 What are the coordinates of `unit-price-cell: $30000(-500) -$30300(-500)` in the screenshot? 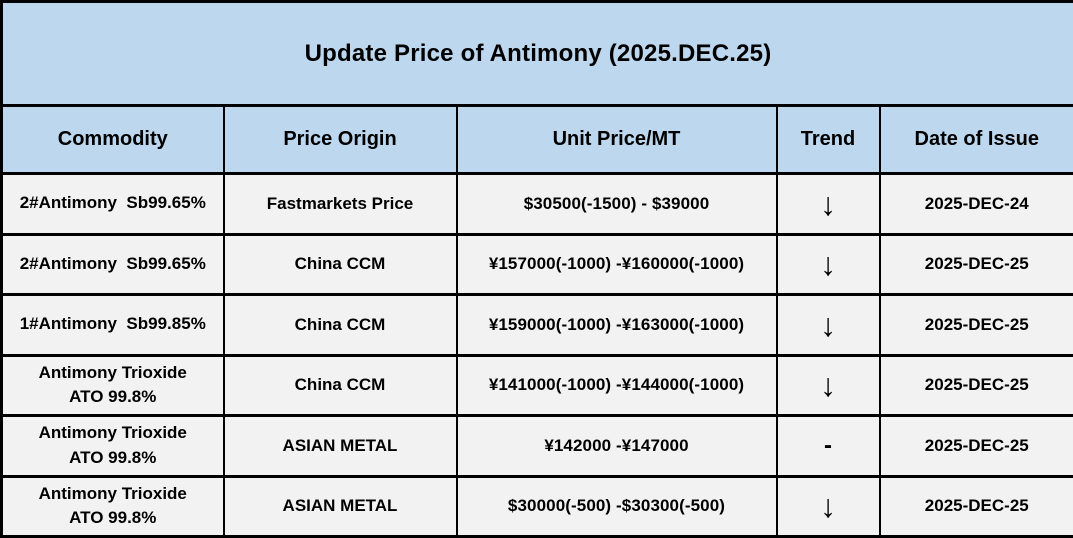 It's located at (616, 506).